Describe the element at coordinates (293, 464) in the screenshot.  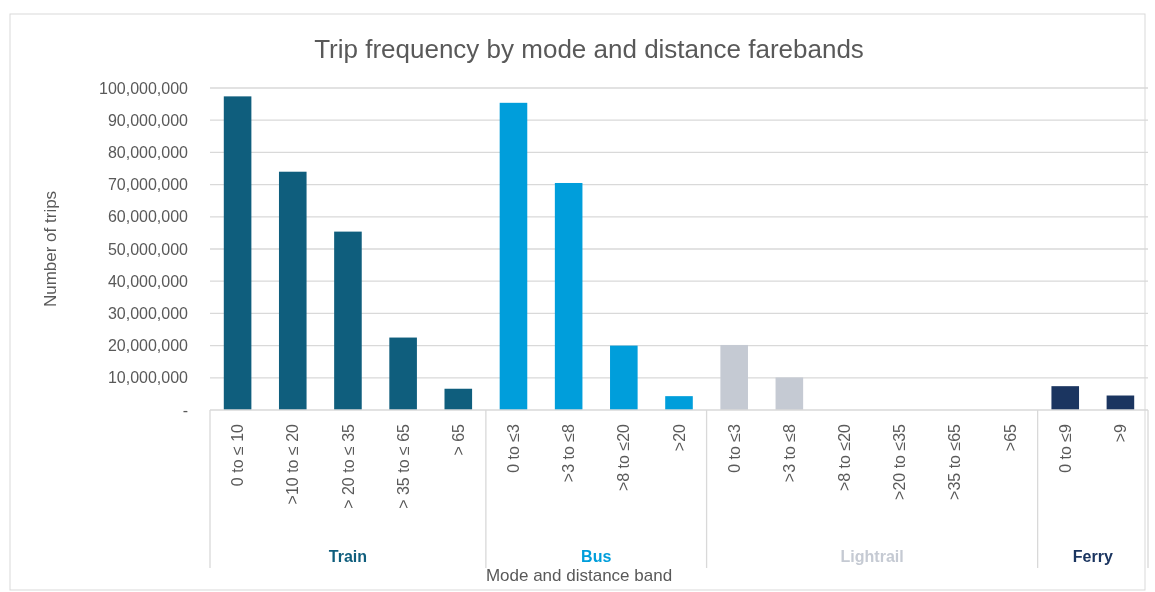
I see `x-tick-label: >10 to ≤ 20` at that location.